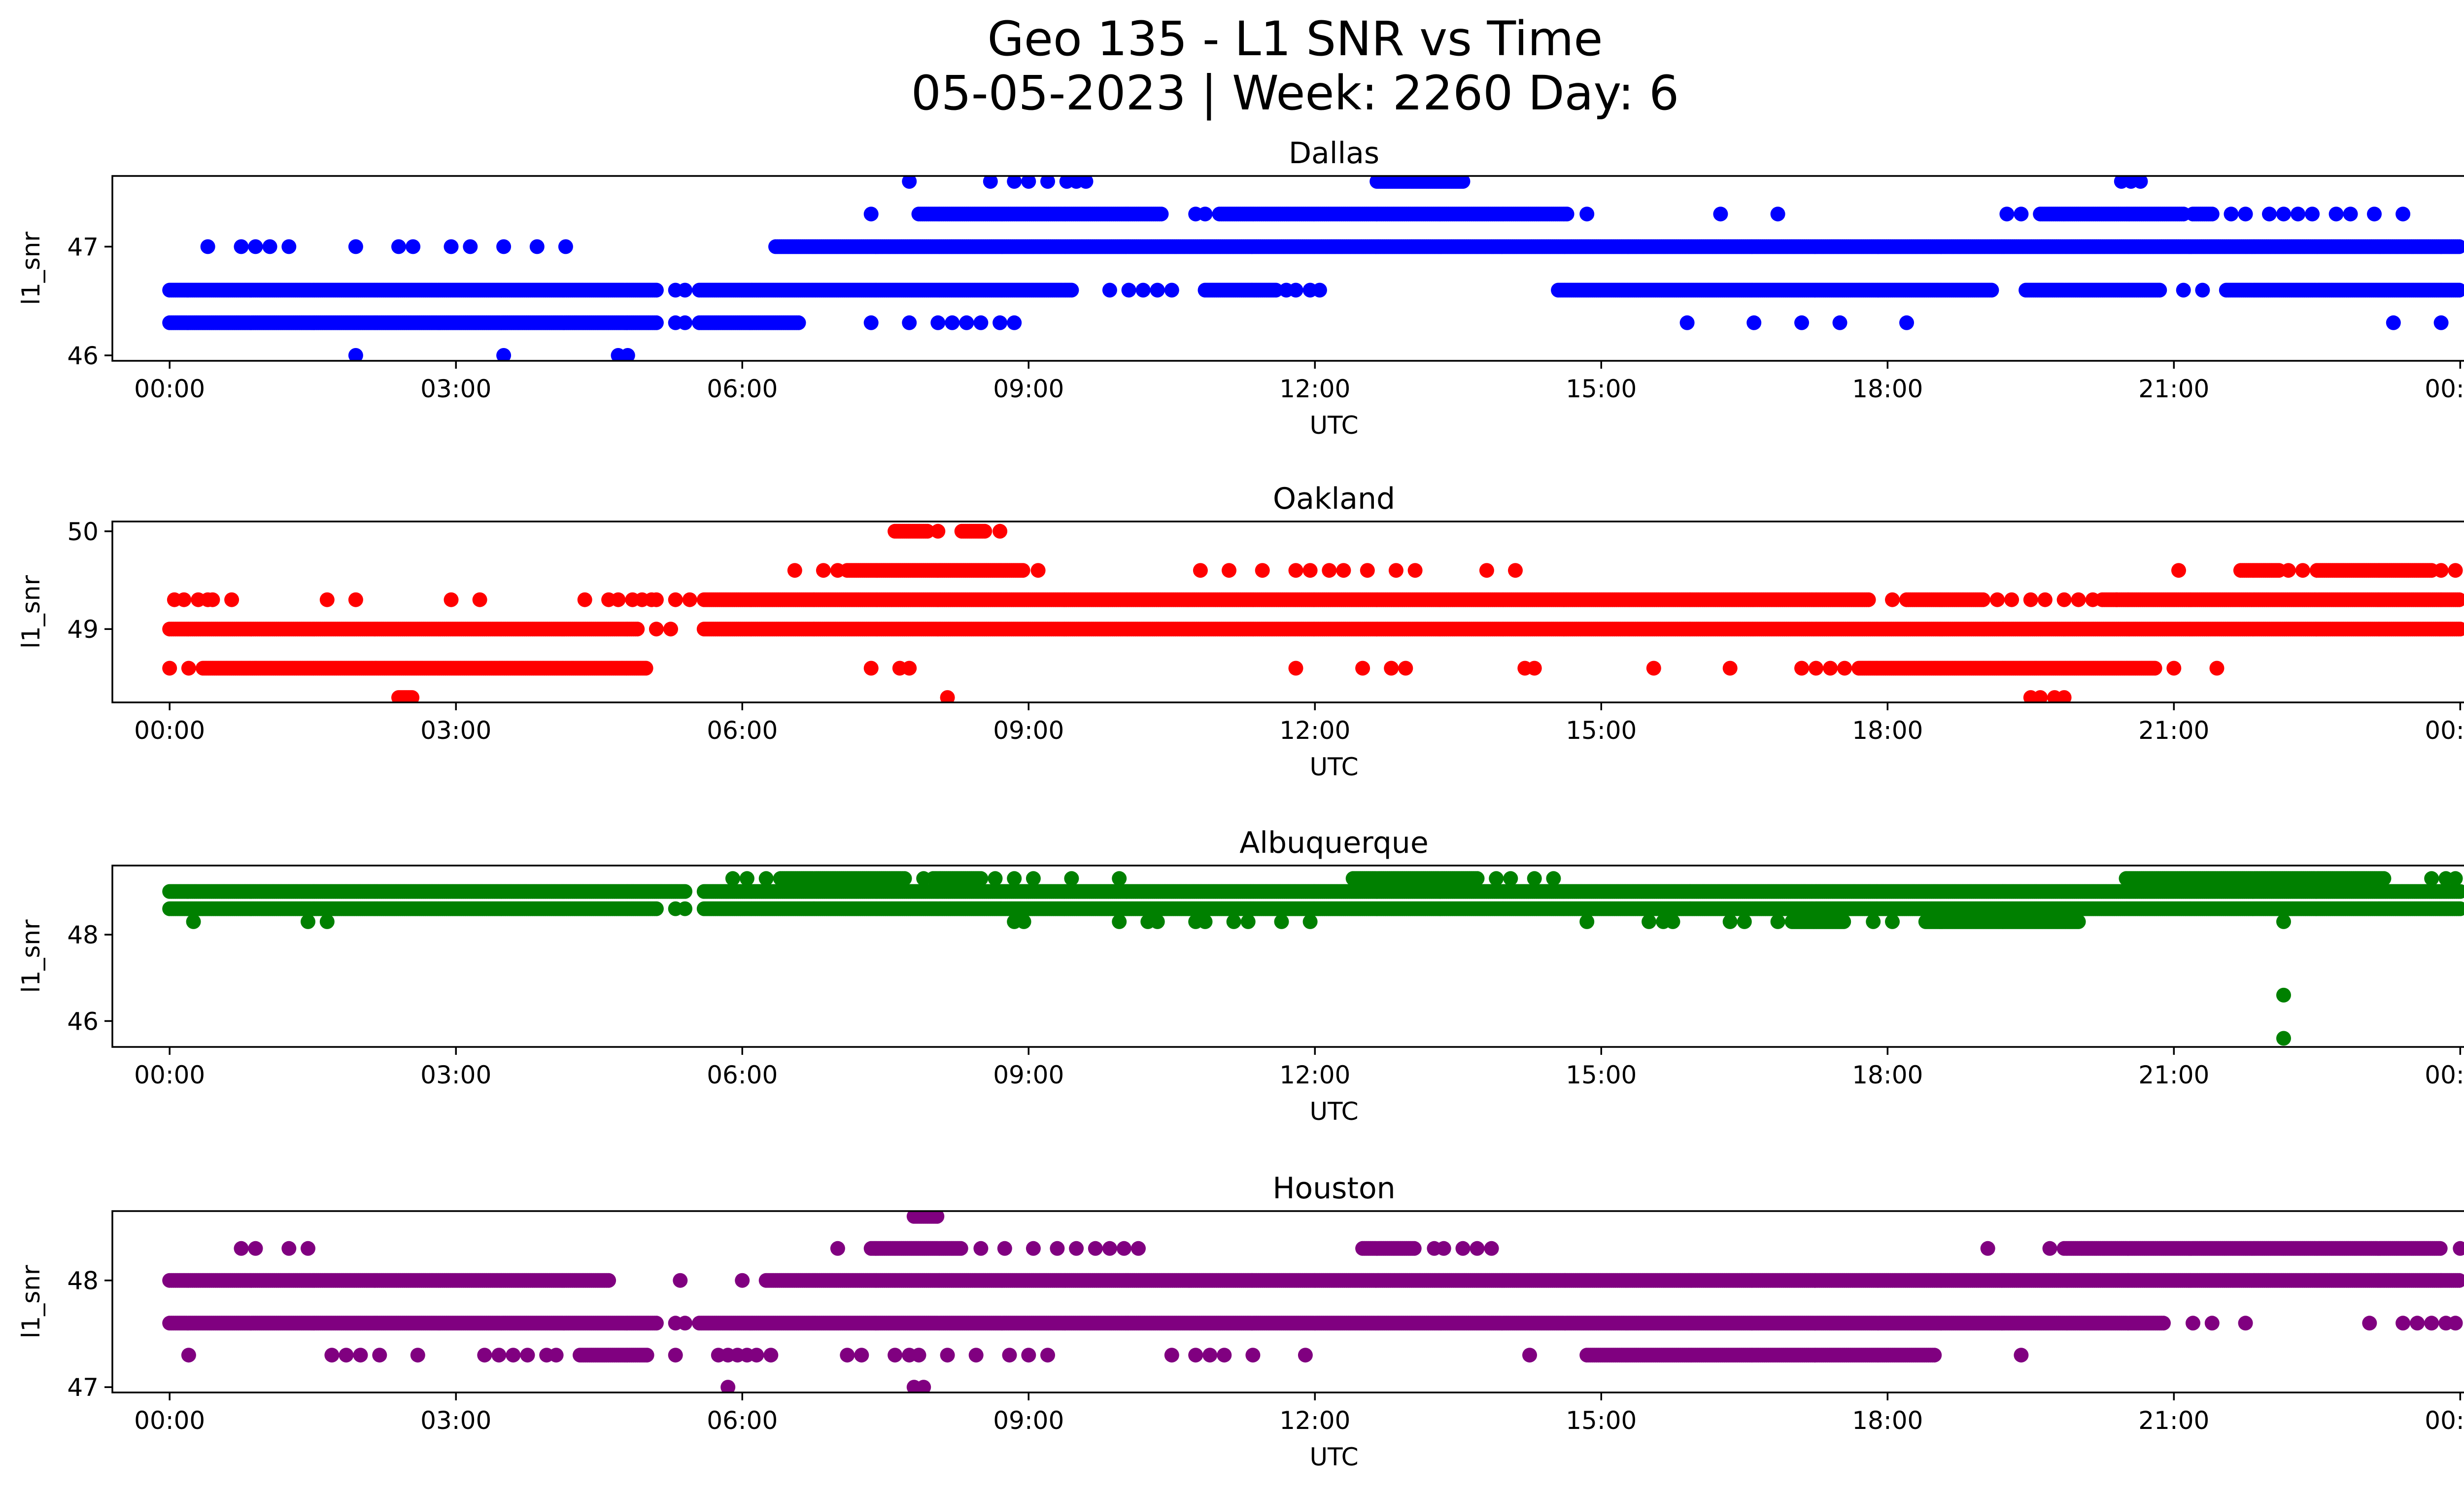 This screenshot has height=1495, width=2464. Describe the element at coordinates (1028, 389) in the screenshot. I see `x-tick-label: 09:00` at that location.